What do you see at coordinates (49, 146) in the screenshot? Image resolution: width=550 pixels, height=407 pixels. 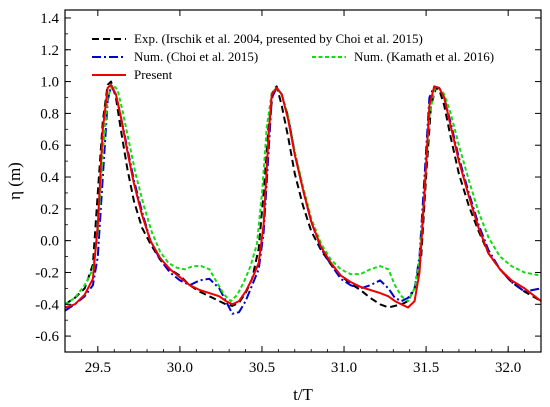 I see `y-tick-label: 0.6` at bounding box center [49, 146].